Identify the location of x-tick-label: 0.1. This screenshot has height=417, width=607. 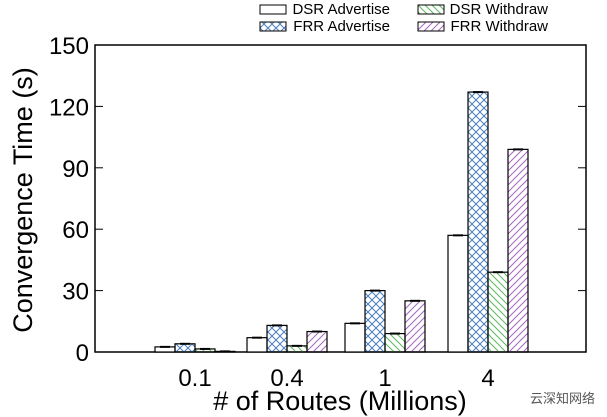
(194, 378).